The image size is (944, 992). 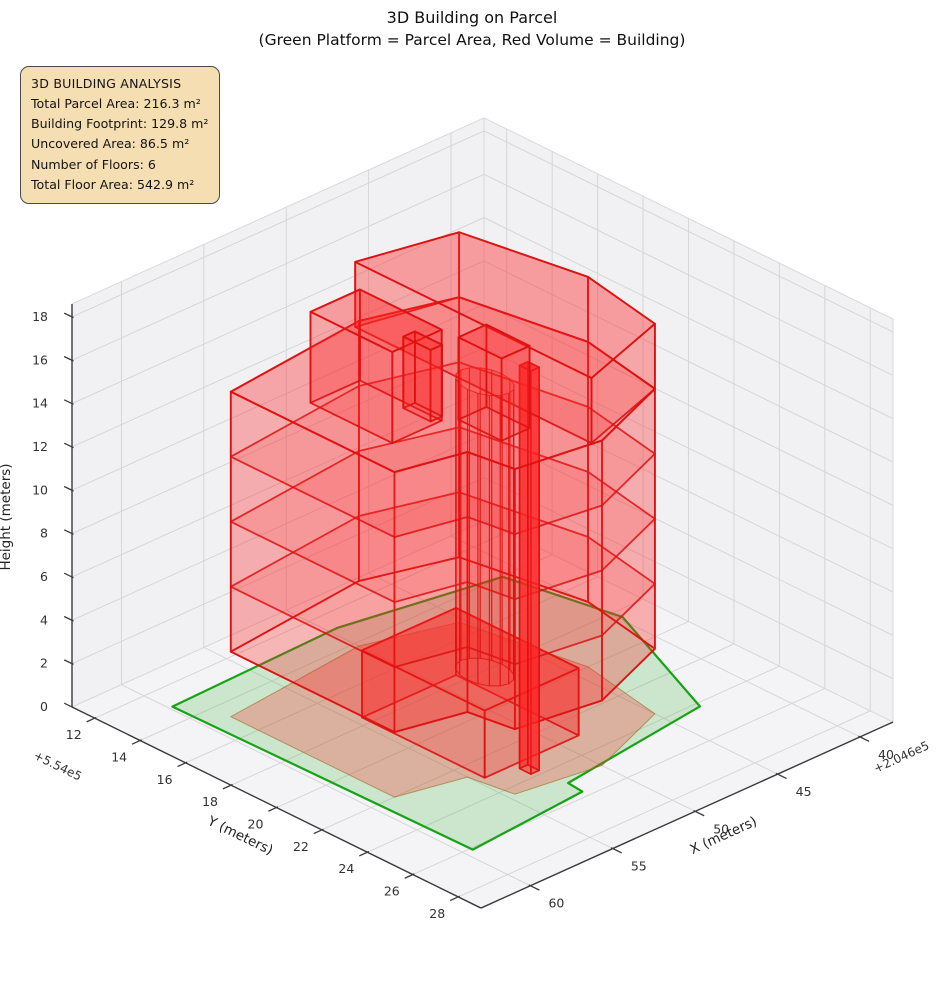 I want to click on axis-text: Y (meters), so click(x=239, y=836).